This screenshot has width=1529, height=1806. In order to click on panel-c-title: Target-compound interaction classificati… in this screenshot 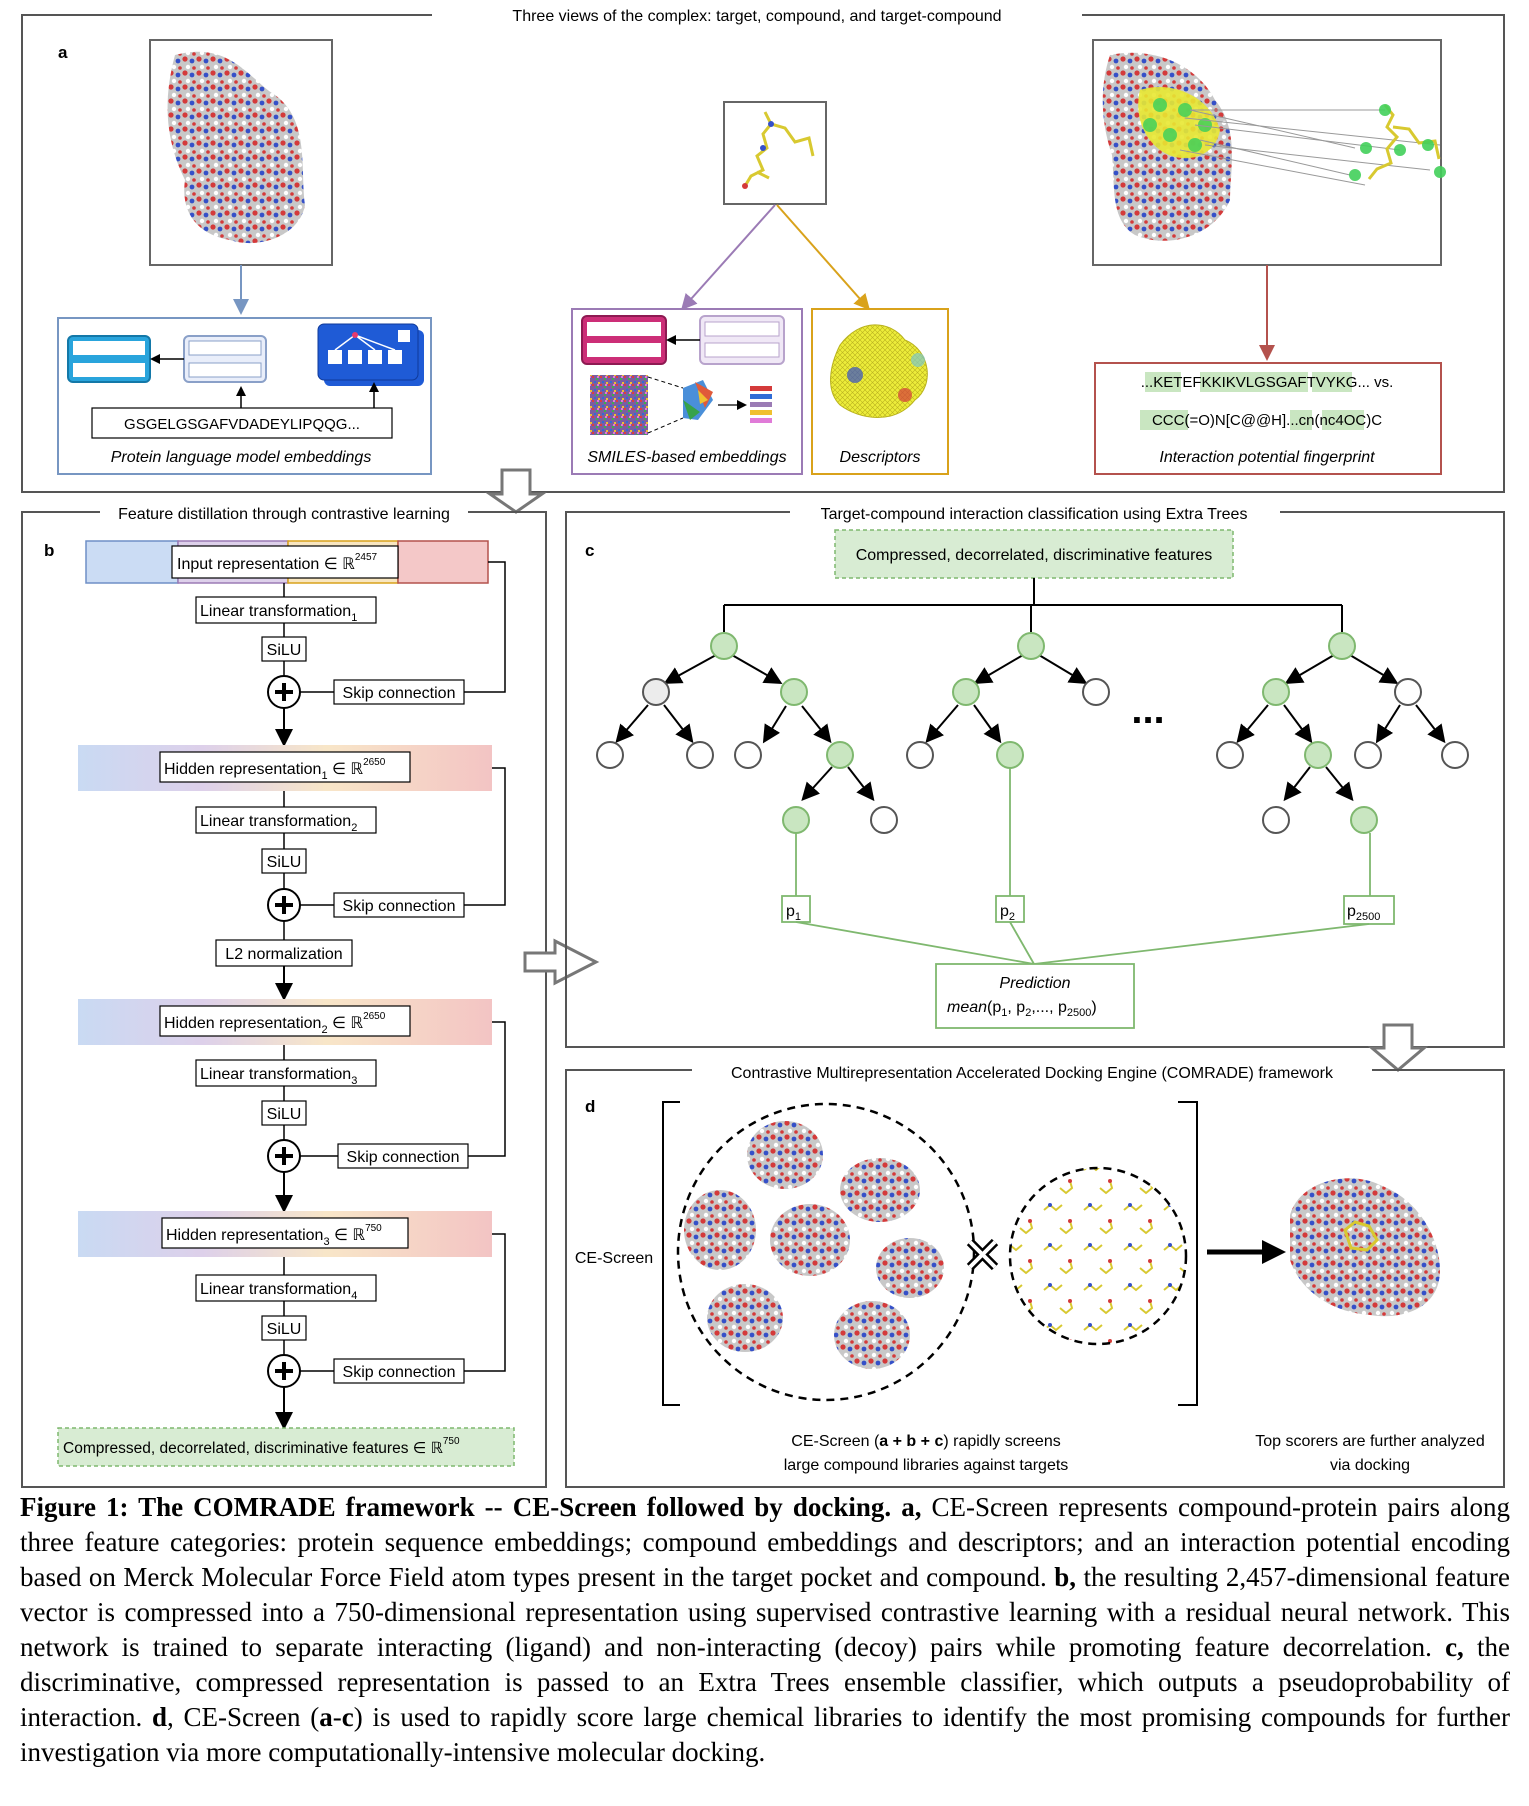, I will do `click(1034, 514)`.